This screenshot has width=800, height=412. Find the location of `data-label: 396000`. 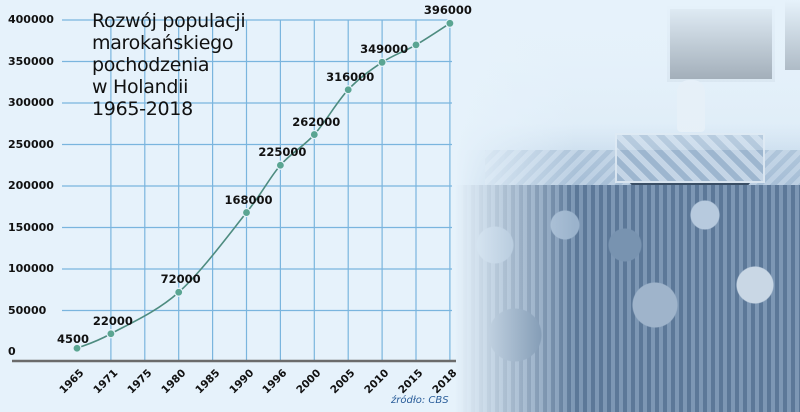

data-label: 396000 is located at coordinates (447, 10).